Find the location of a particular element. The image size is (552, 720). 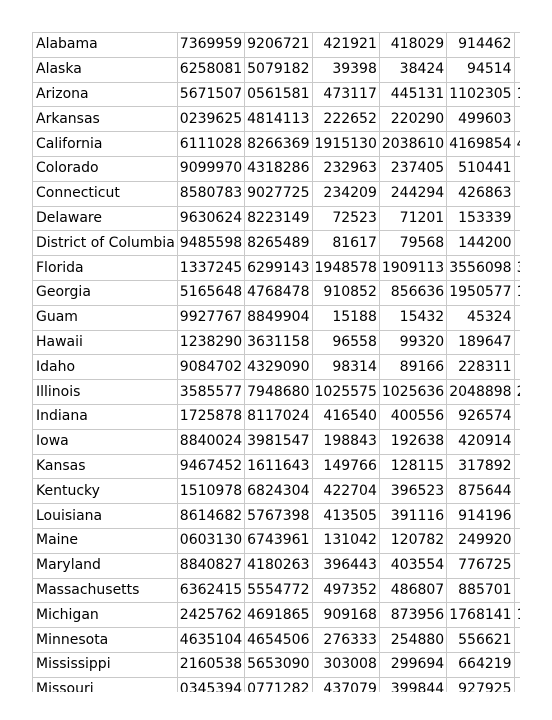

value-cell: 406150 is located at coordinates (516, 441).